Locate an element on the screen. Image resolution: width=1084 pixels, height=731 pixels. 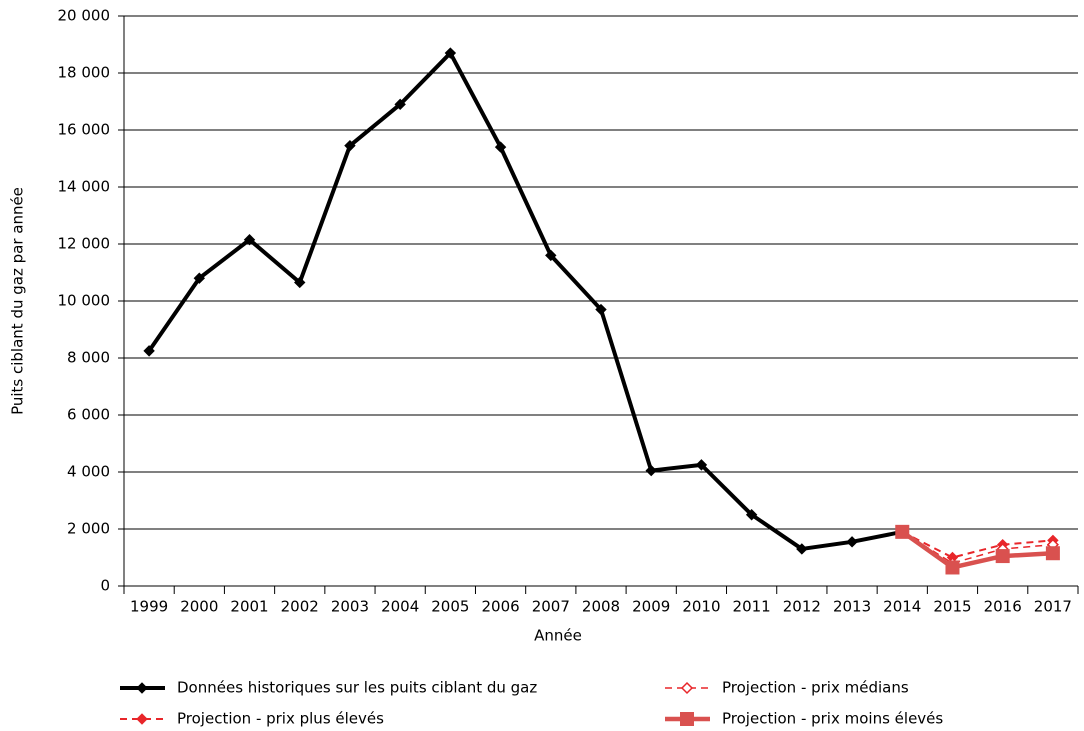
x-tick-label: 2004 is located at coordinates (400, 607).